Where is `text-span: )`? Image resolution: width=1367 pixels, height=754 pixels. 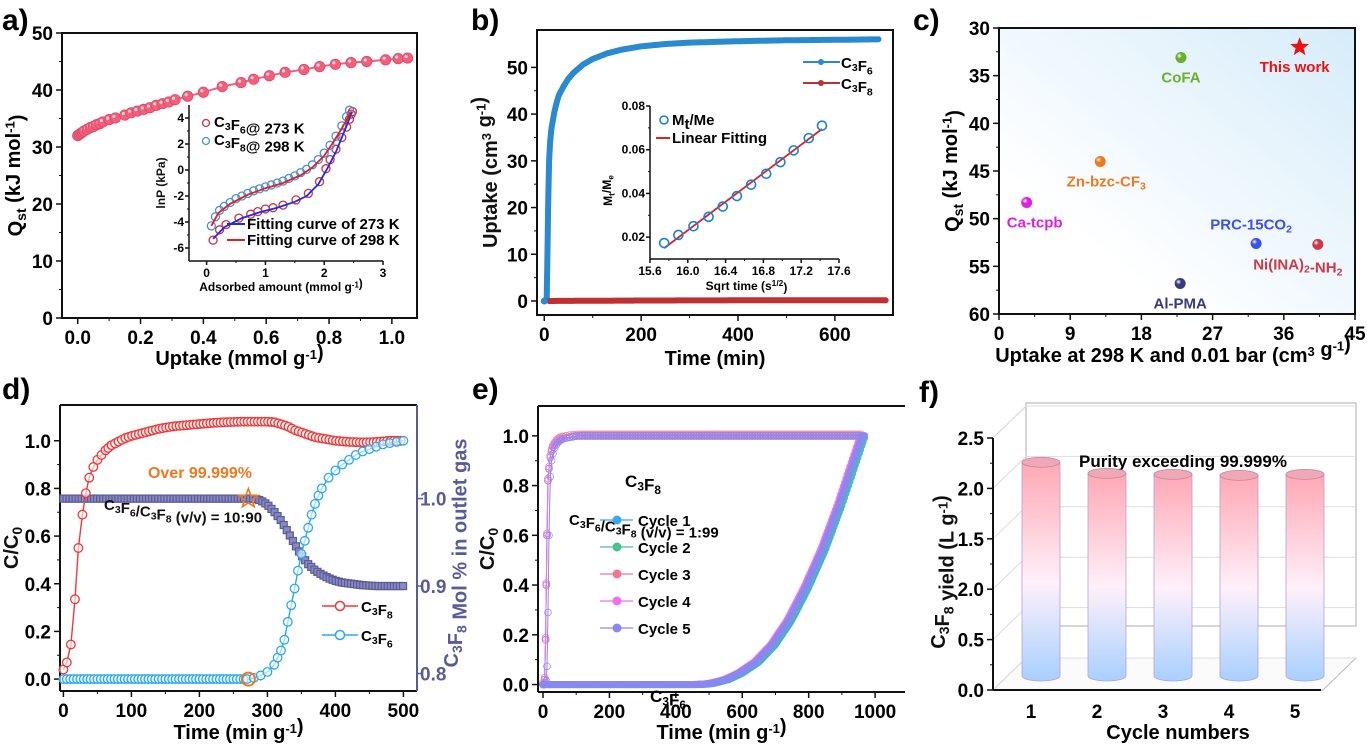 text-span: ) is located at coordinates (1347, 344).